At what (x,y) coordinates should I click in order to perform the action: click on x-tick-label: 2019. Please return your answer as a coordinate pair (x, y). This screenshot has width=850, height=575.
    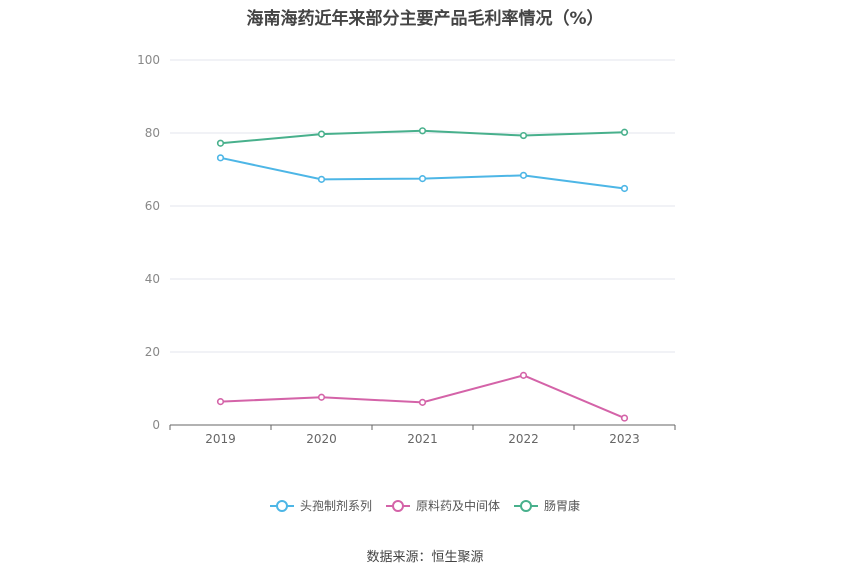
    Looking at the image, I should click on (220, 439).